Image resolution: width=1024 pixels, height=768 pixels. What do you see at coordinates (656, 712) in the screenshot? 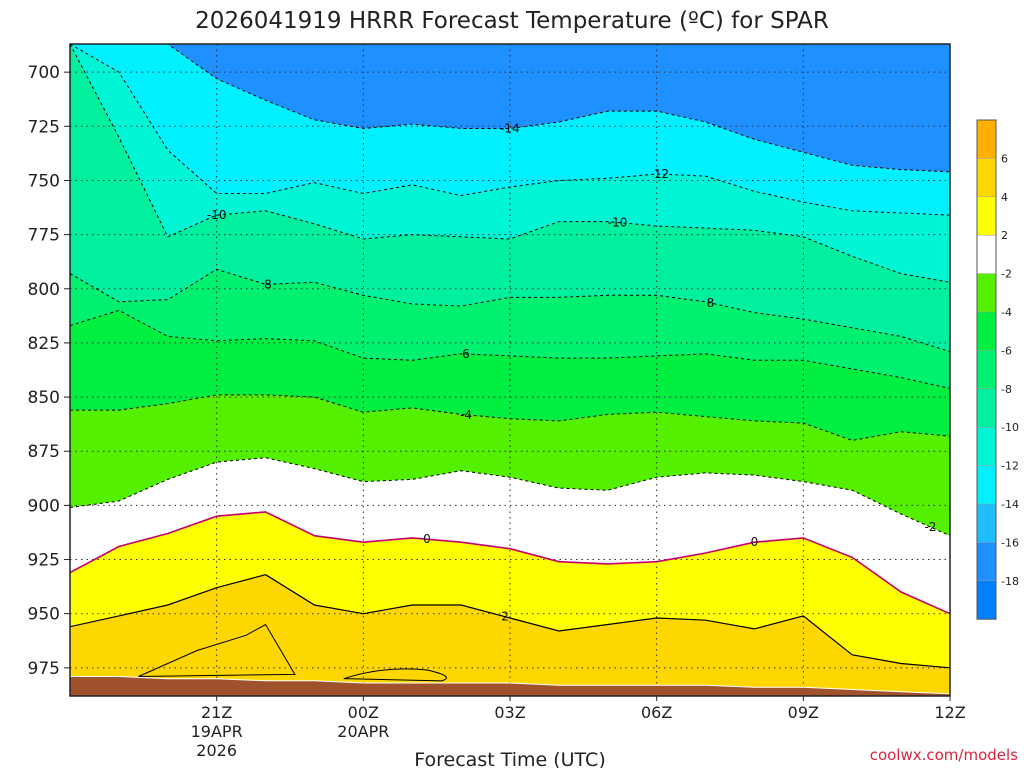
I see `x-tick-label-06Z: 06Z` at bounding box center [656, 712].